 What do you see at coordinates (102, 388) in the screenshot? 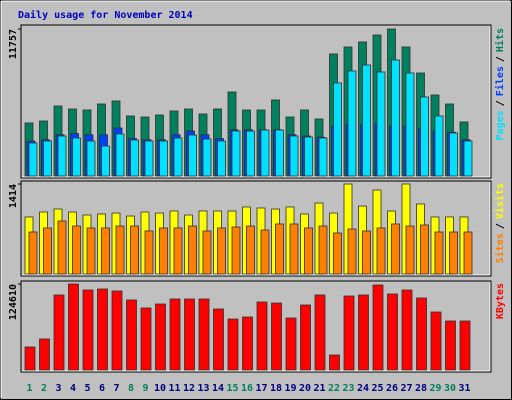
I see `x-tick-label: 6` at bounding box center [102, 388].